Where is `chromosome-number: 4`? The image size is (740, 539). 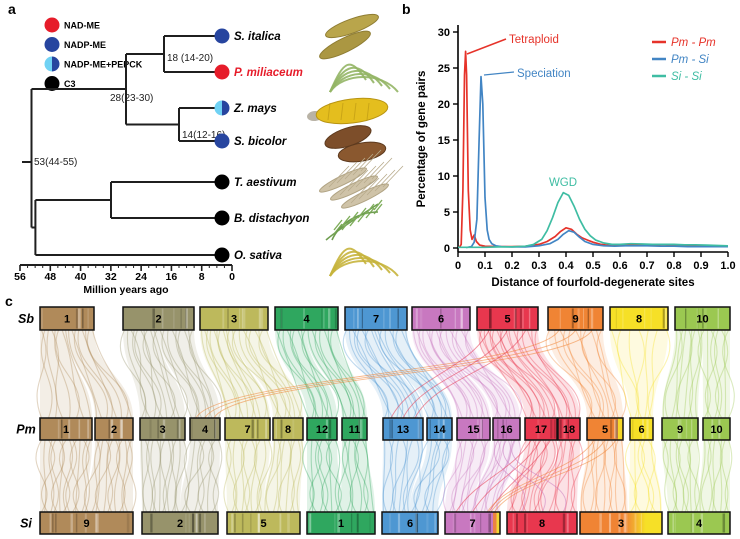 chromosome-number: 4 is located at coordinates (699, 524).